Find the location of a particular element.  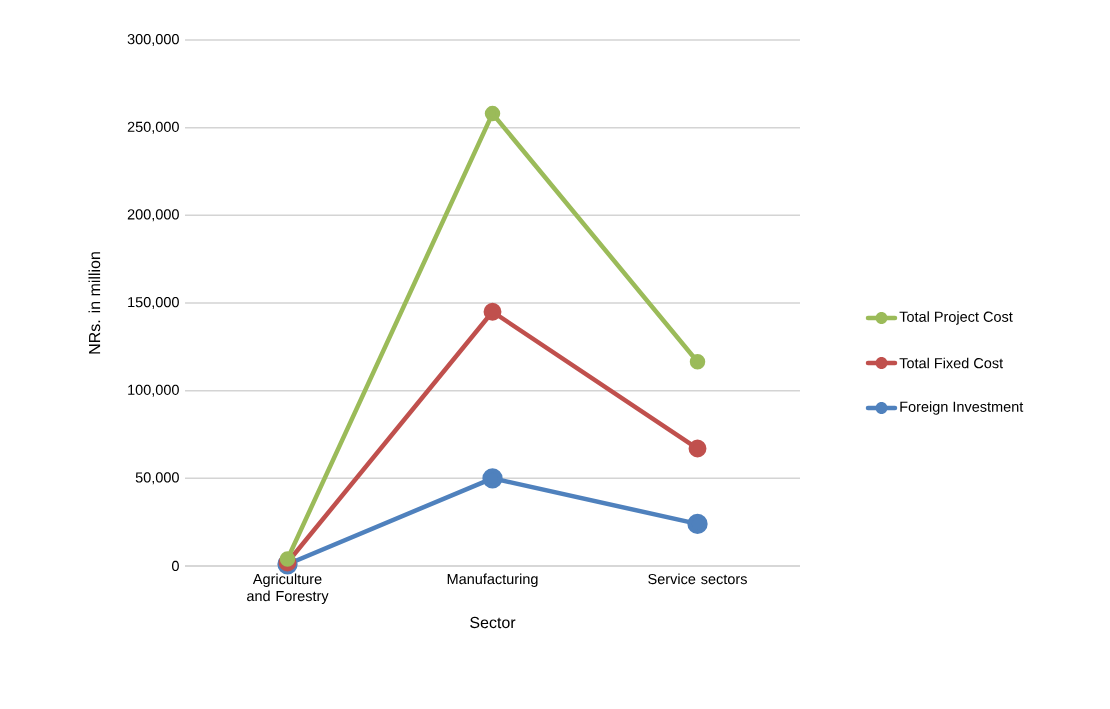

x-tick-label: Service sectors is located at coordinates (697, 579).